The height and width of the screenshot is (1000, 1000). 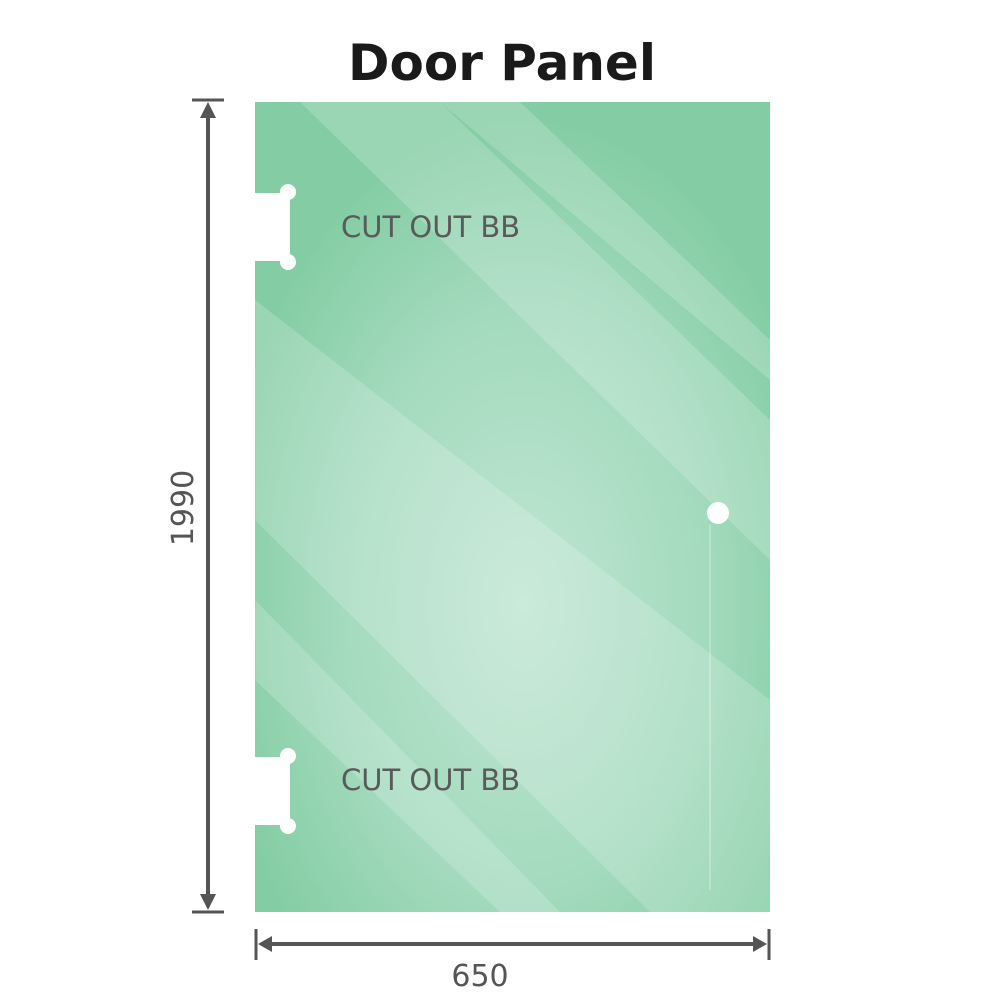 What do you see at coordinates (479, 976) in the screenshot?
I see `width-label: 650` at bounding box center [479, 976].